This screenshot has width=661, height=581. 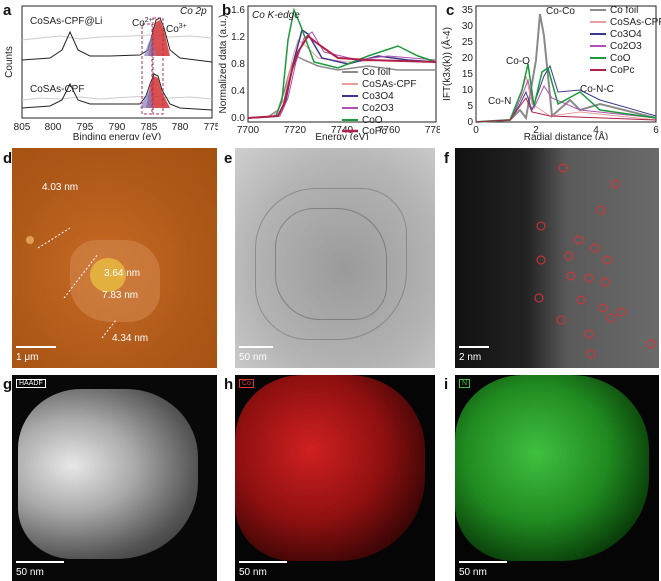 What do you see at coordinates (27, 357) in the screenshot?
I see `panel-d-scale-label: 1 μm` at bounding box center [27, 357].